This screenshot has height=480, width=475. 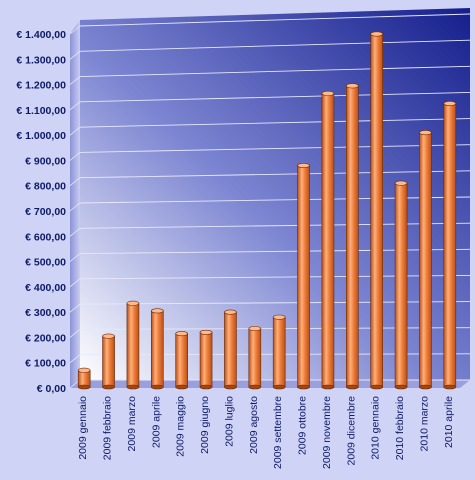 What do you see at coordinates (45, 212) in the screenshot?
I see `y-tick-label: € 700,00` at bounding box center [45, 212].